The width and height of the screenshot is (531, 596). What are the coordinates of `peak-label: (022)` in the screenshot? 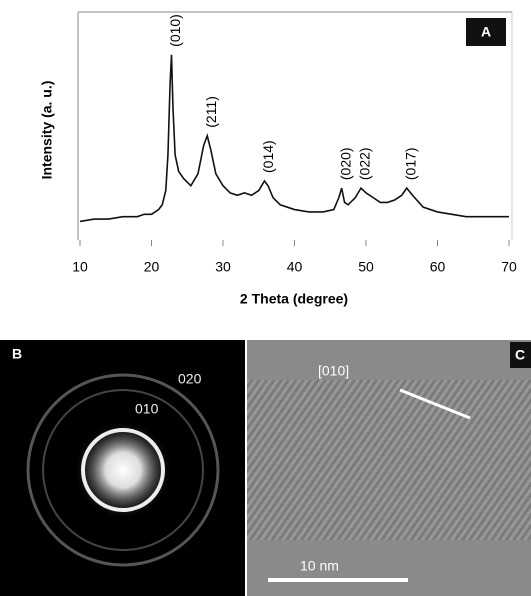 It's located at (365, 163).